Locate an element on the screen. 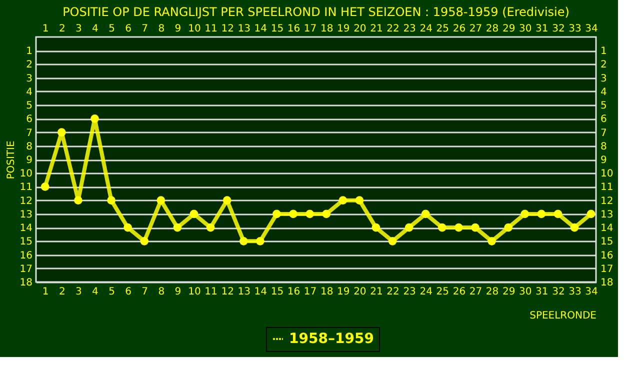 The image size is (640, 370). x-tick-label: 1 is located at coordinates (45, 29).